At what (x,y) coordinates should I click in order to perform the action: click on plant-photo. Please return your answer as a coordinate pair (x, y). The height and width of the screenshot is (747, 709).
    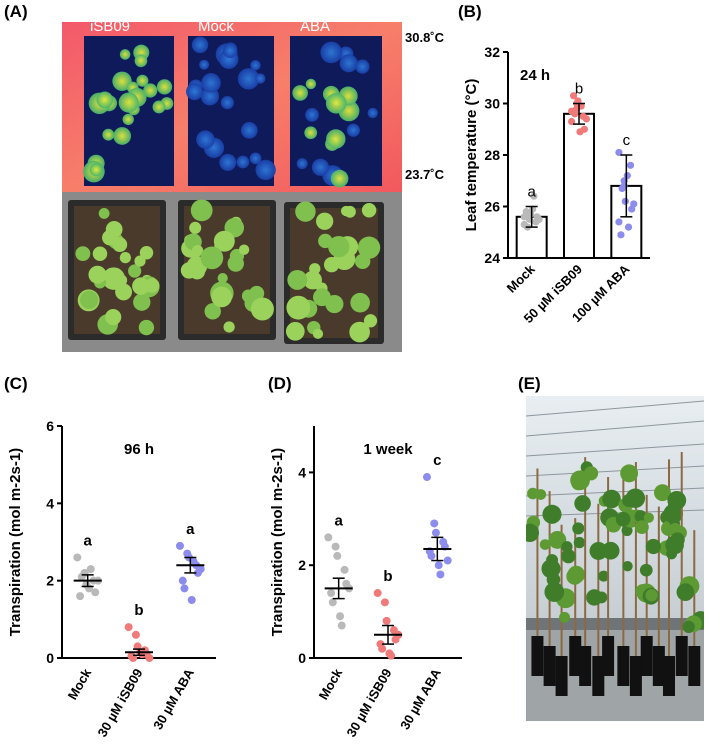
    Looking at the image, I should click on (232, 272).